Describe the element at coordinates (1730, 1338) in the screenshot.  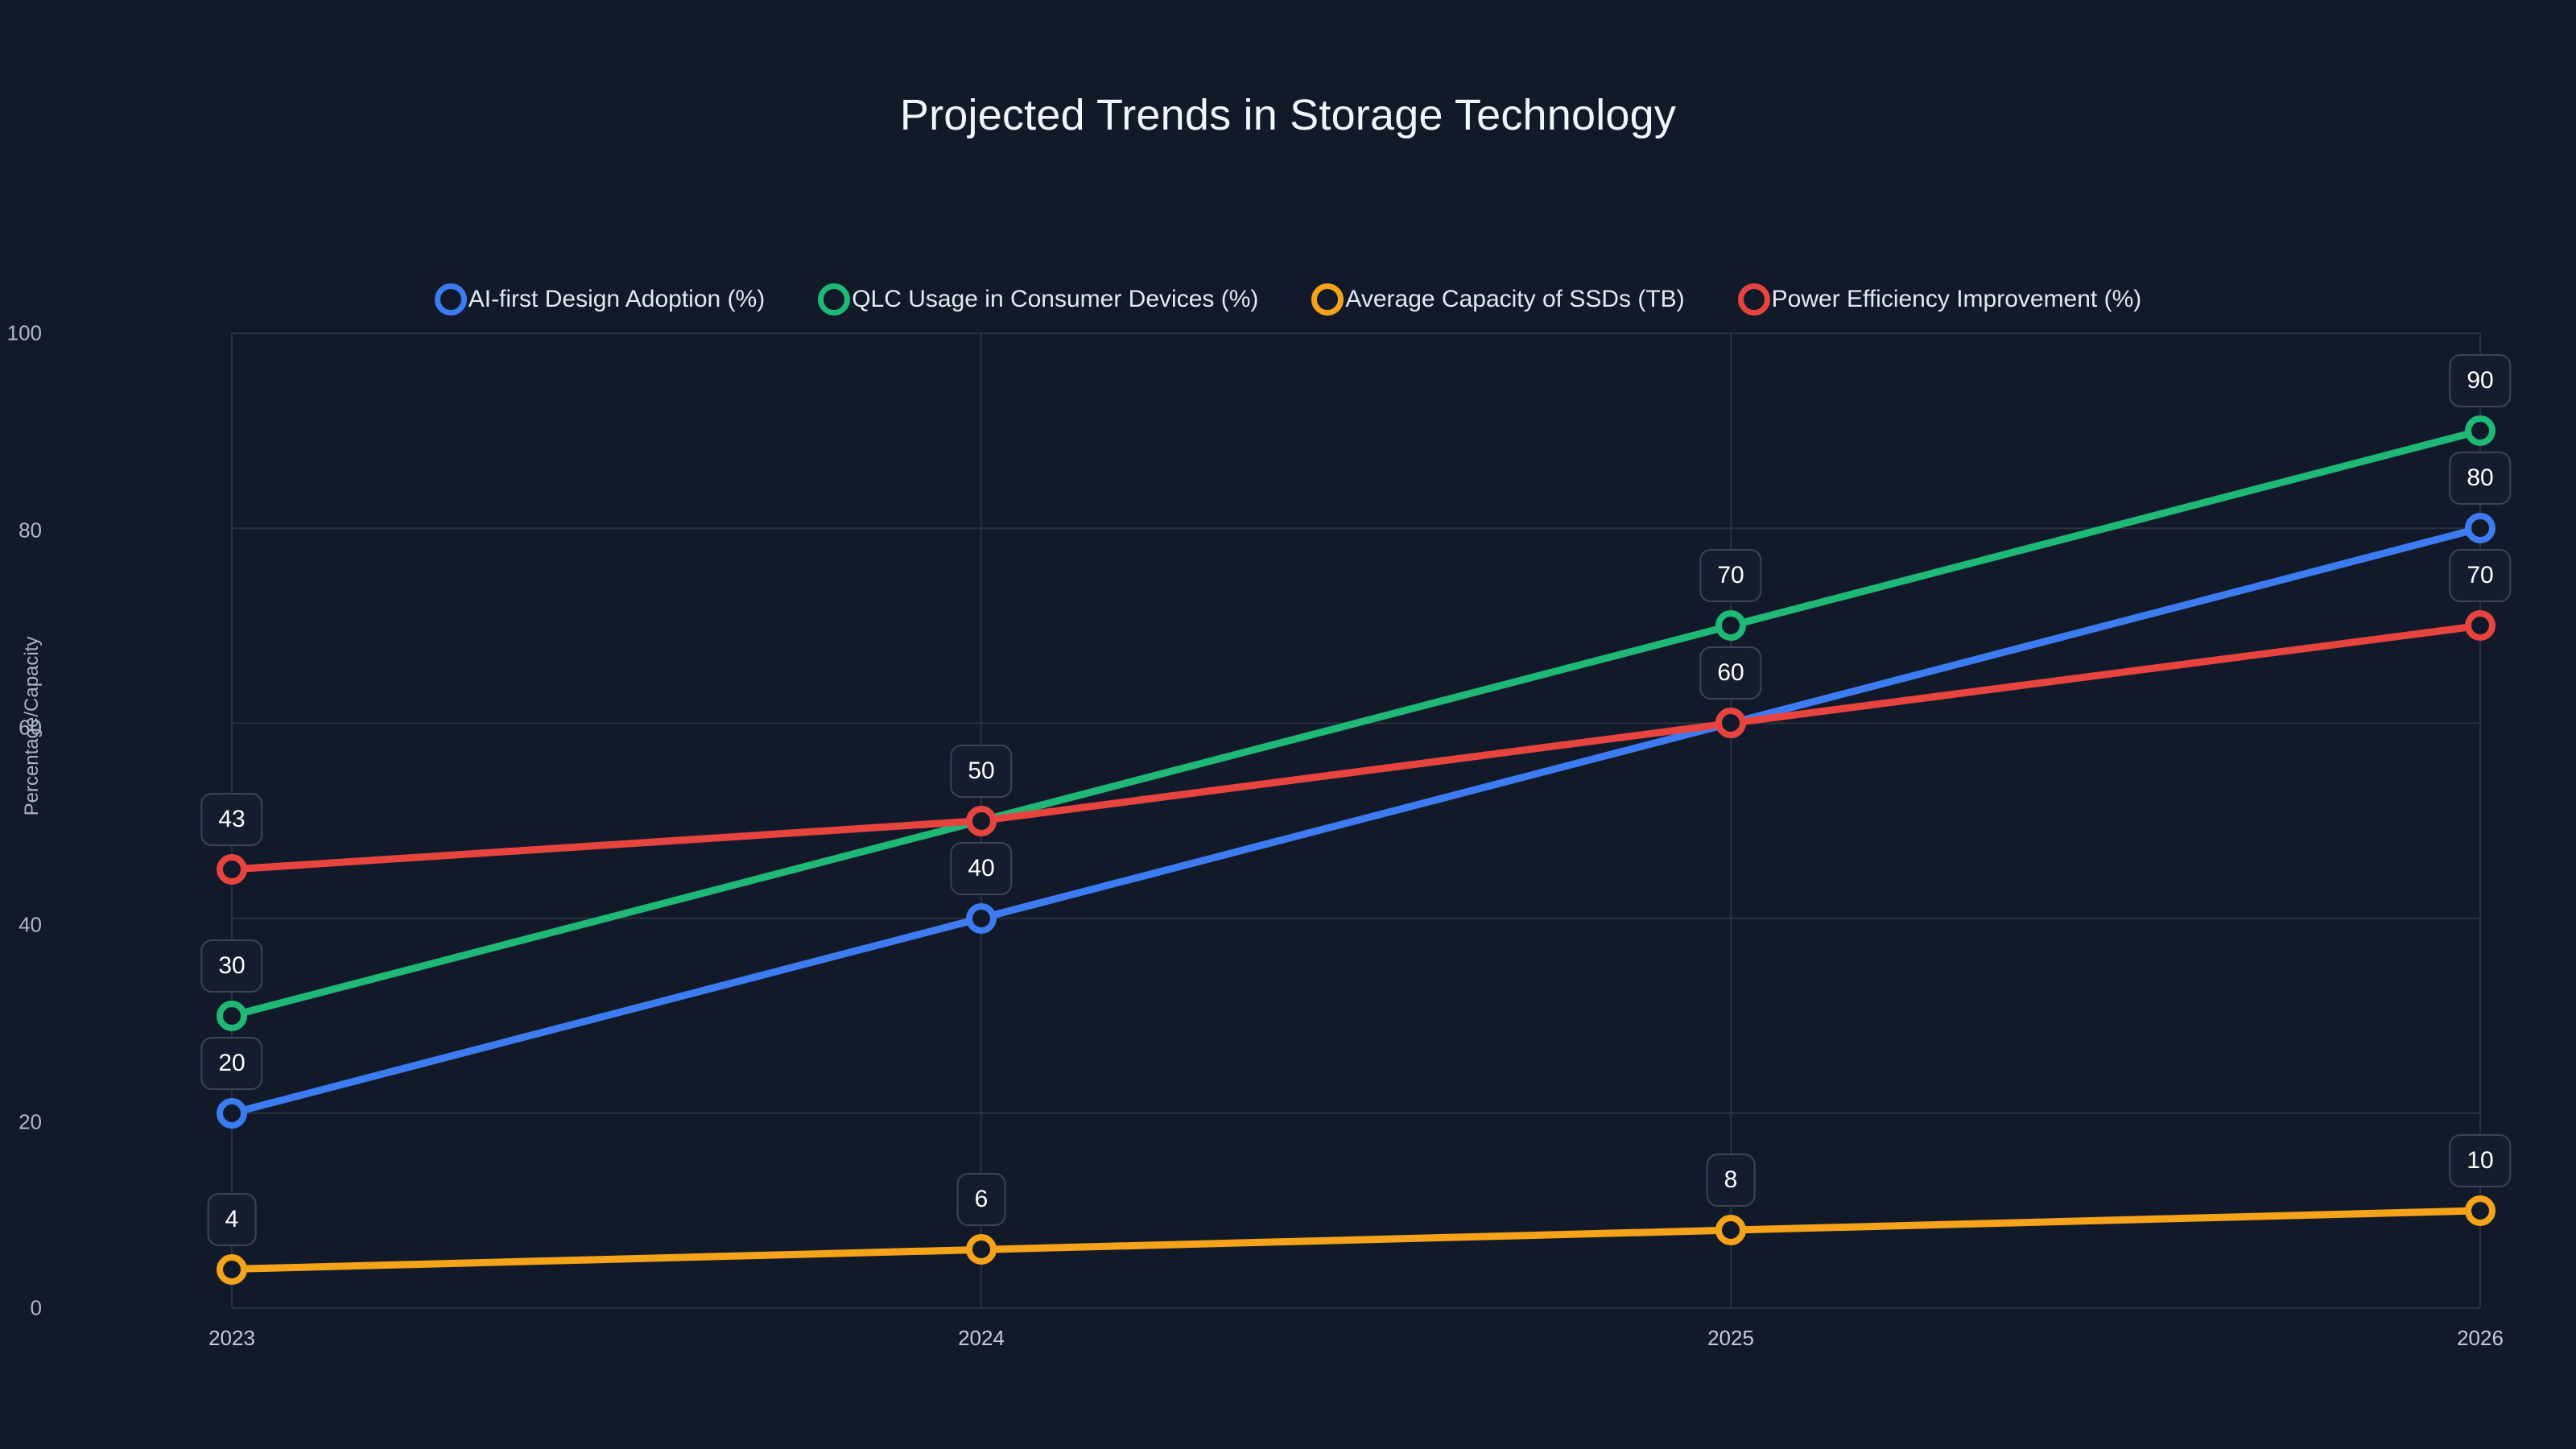
I see `x-axis-tick: 2025` at that location.